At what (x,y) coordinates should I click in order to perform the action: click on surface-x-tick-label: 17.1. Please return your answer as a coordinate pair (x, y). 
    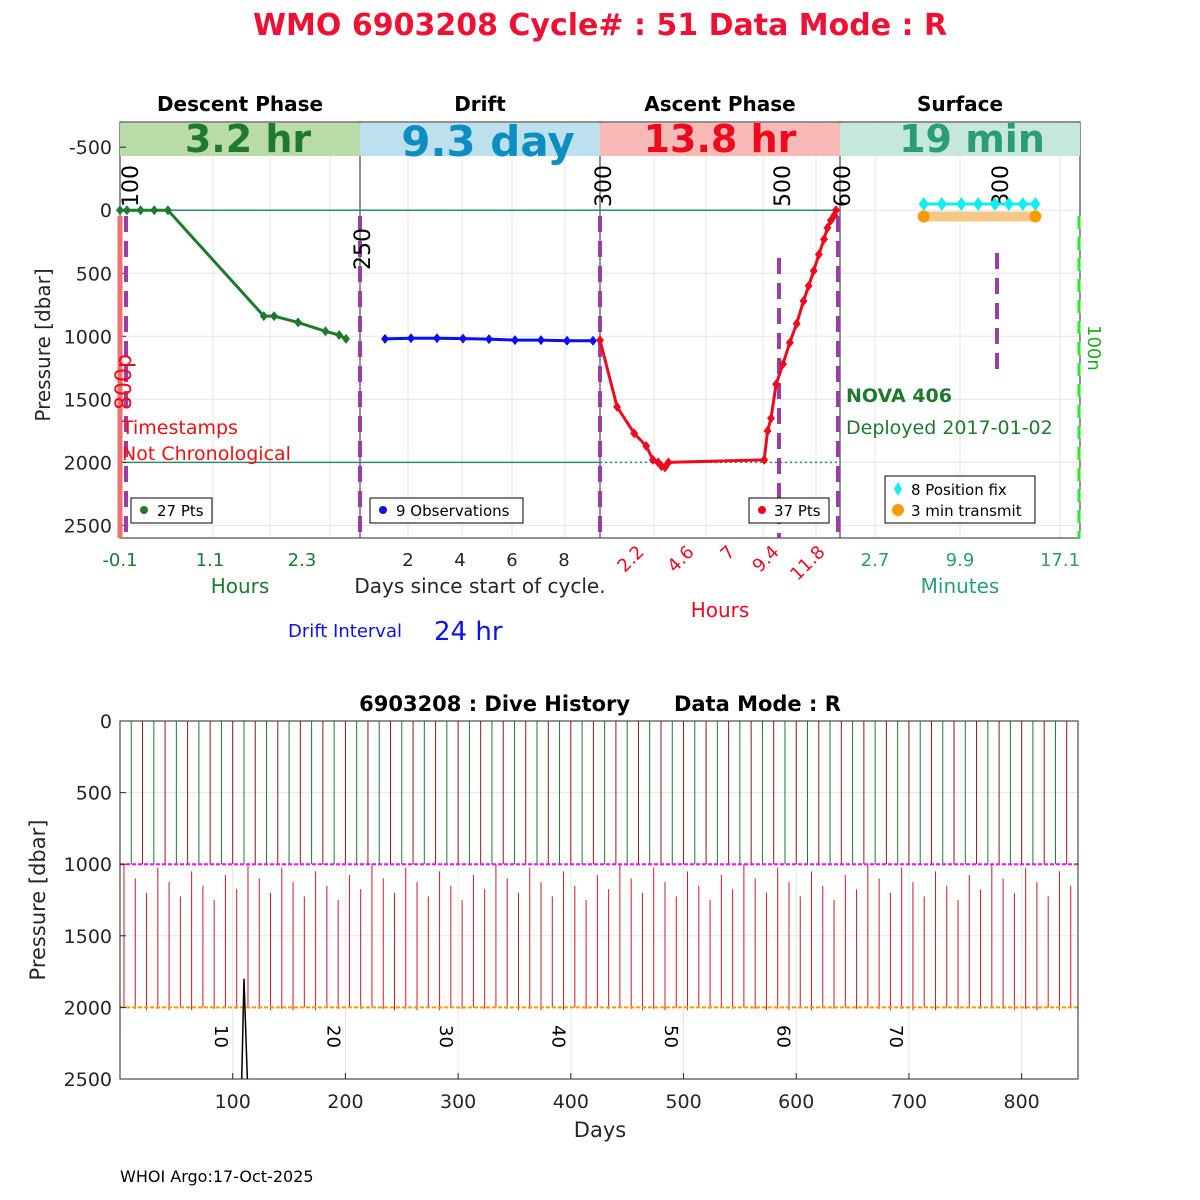
    Looking at the image, I should click on (1060, 560).